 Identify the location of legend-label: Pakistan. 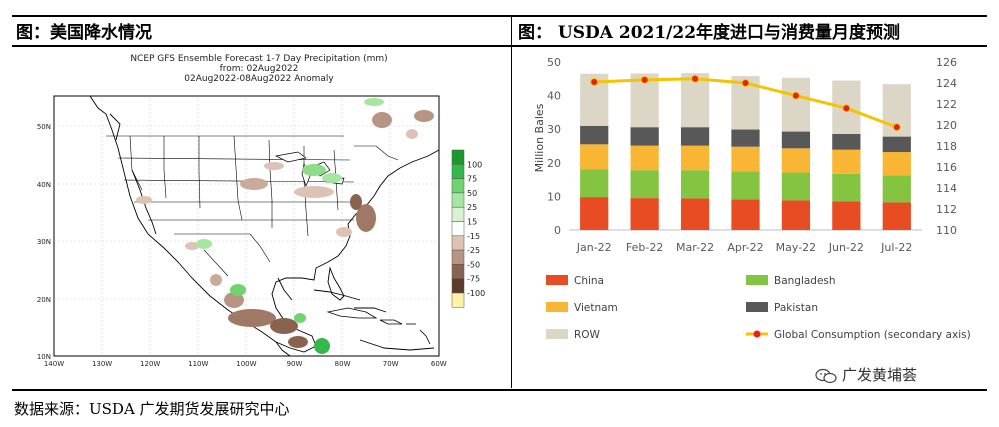
(796, 308).